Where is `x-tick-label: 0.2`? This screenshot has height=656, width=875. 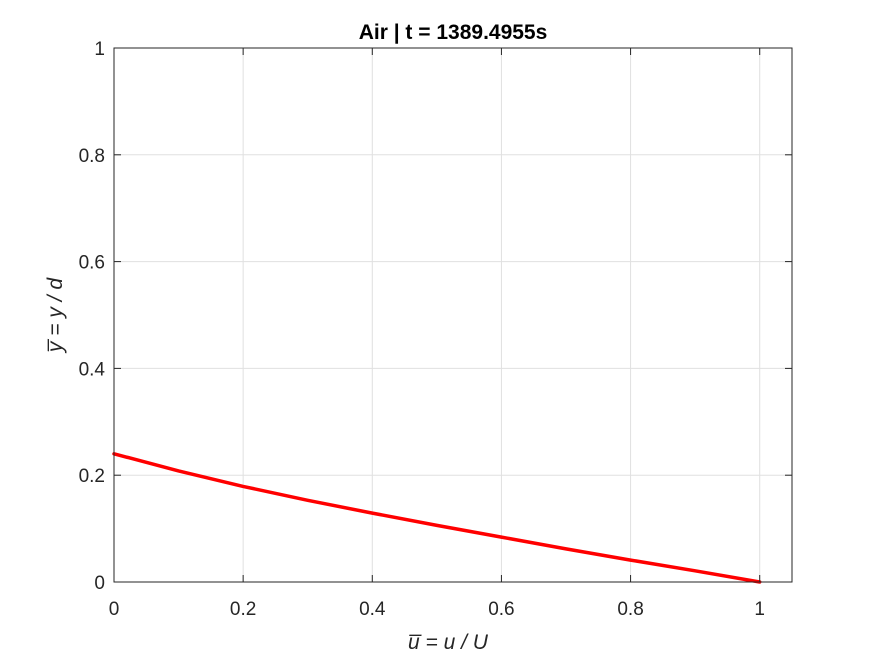
x-tick-label: 0.2 is located at coordinates (243, 609).